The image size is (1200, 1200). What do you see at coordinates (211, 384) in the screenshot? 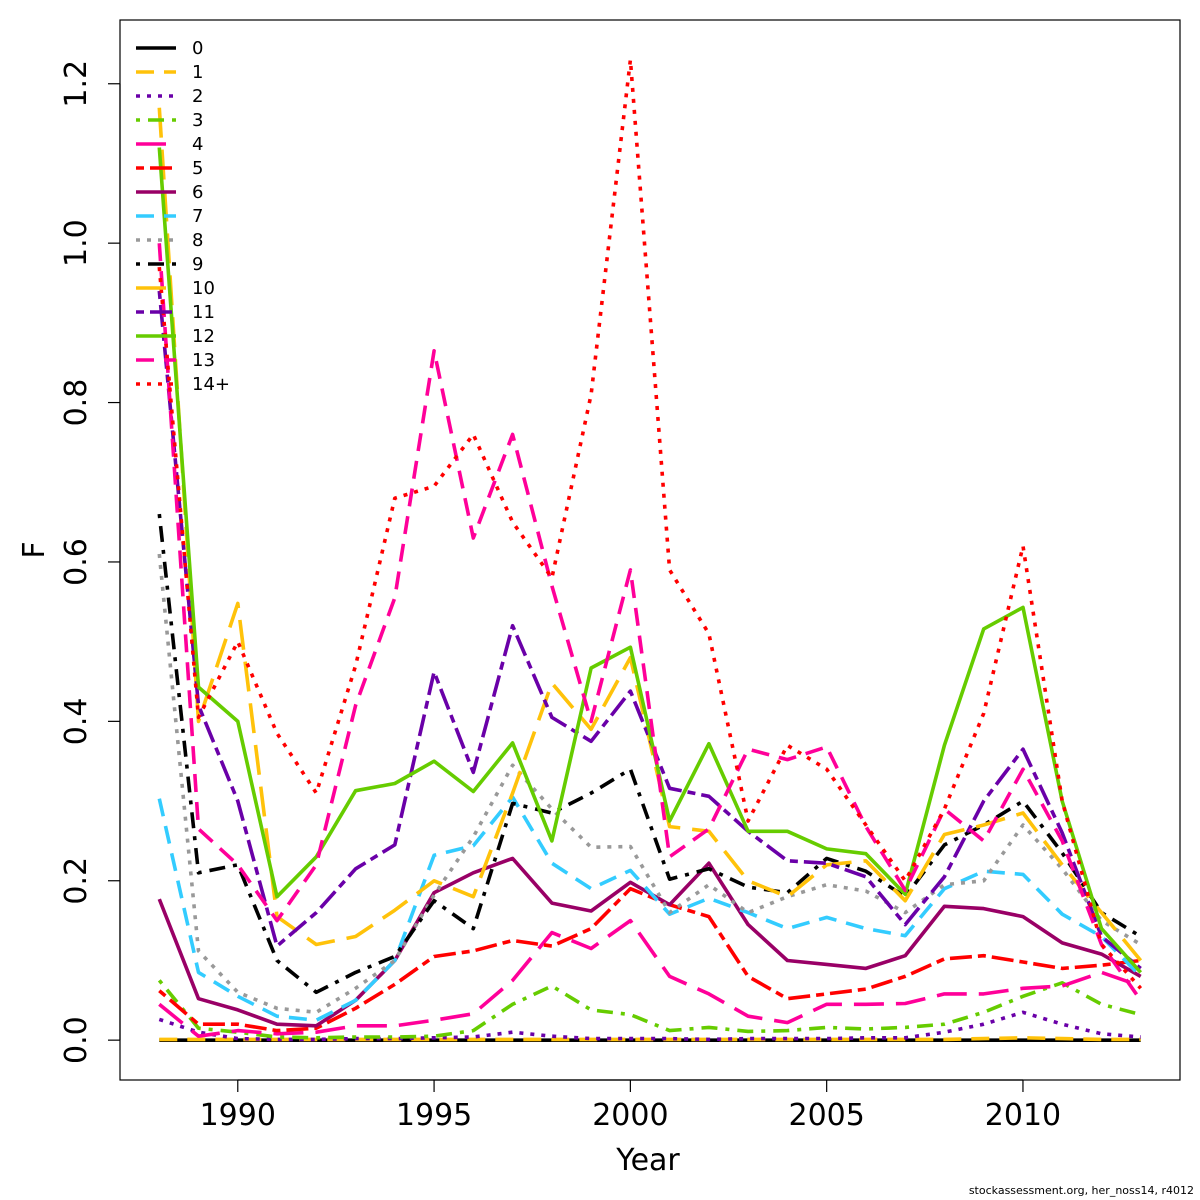
I see `legend-label: 14+` at bounding box center [211, 384].